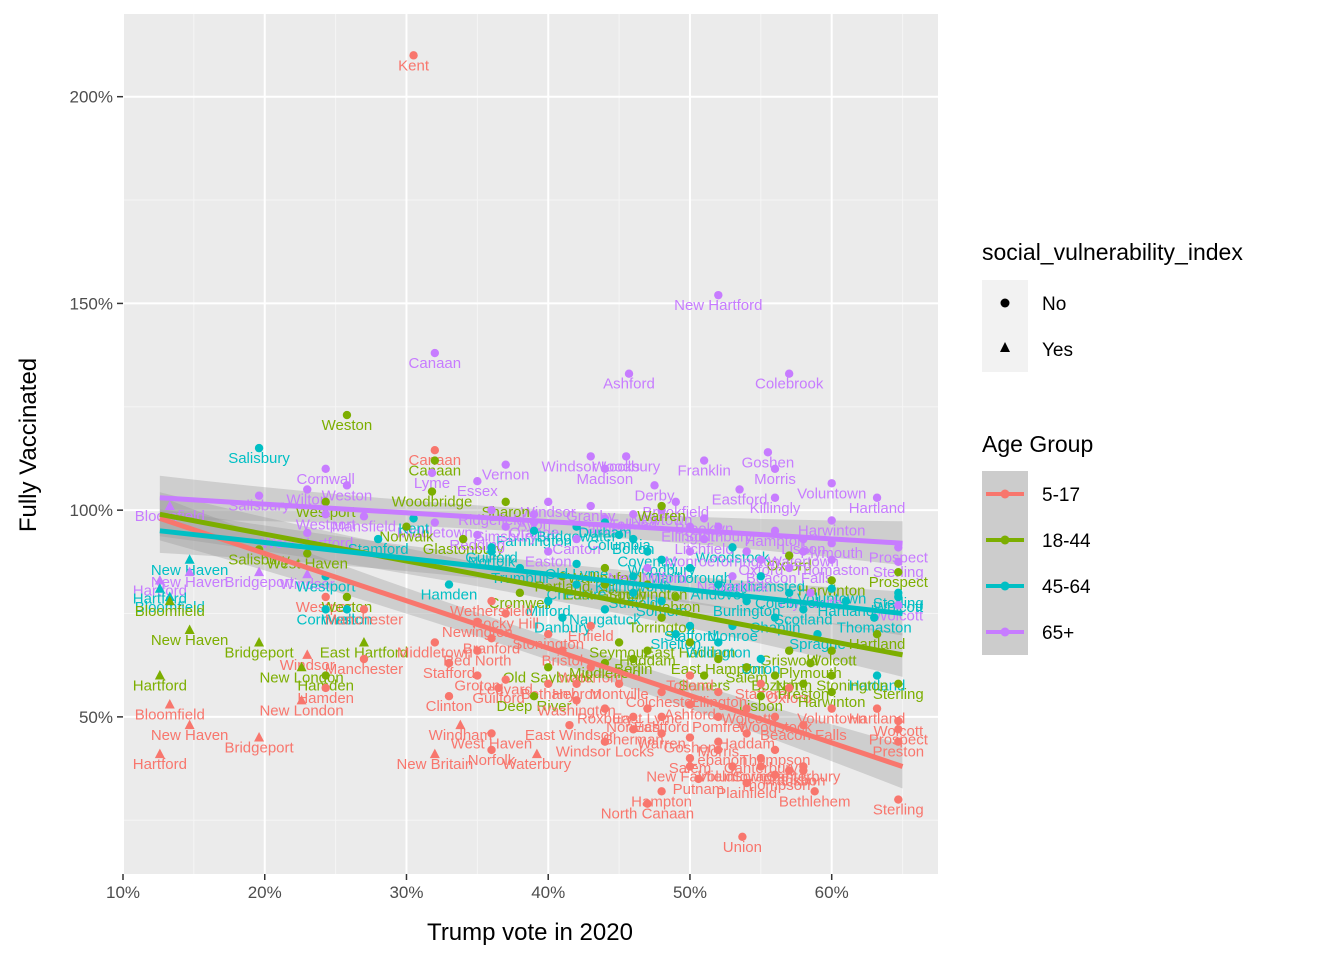 The image size is (1344, 960). What do you see at coordinates (690, 714) in the screenshot?
I see `point-label: Ashford` at bounding box center [690, 714].